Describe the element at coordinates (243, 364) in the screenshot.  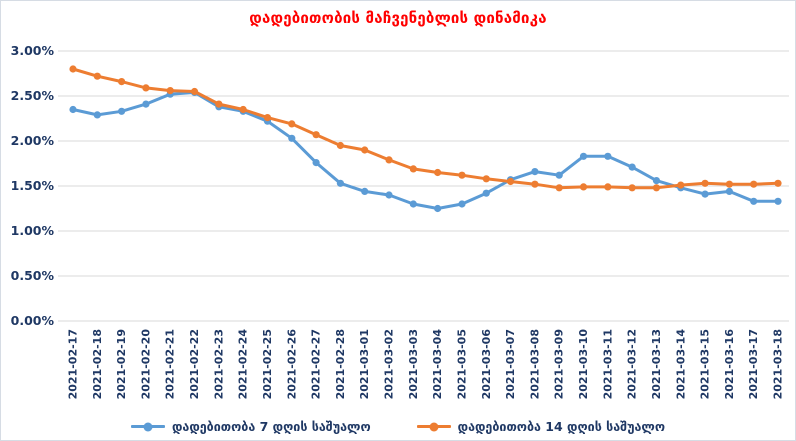
I see `x-axis-label: 2021-02-24` at that location.